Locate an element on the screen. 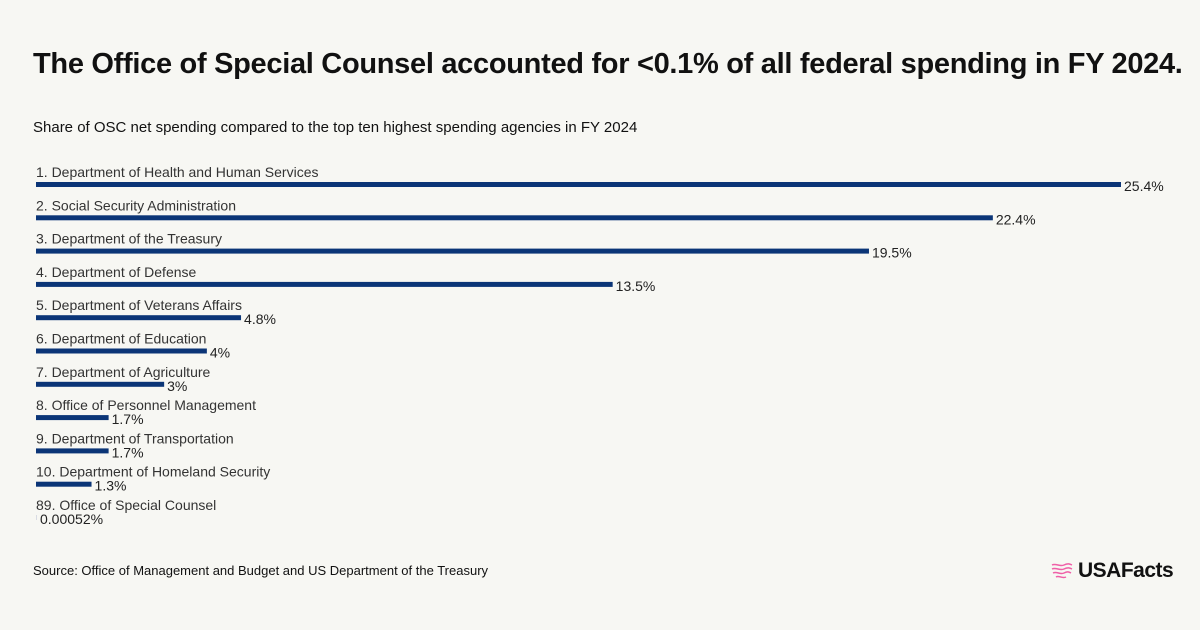 This screenshot has height=630, width=1200. category-label: 5. Department of Veterans Affairs is located at coordinates (139, 305).